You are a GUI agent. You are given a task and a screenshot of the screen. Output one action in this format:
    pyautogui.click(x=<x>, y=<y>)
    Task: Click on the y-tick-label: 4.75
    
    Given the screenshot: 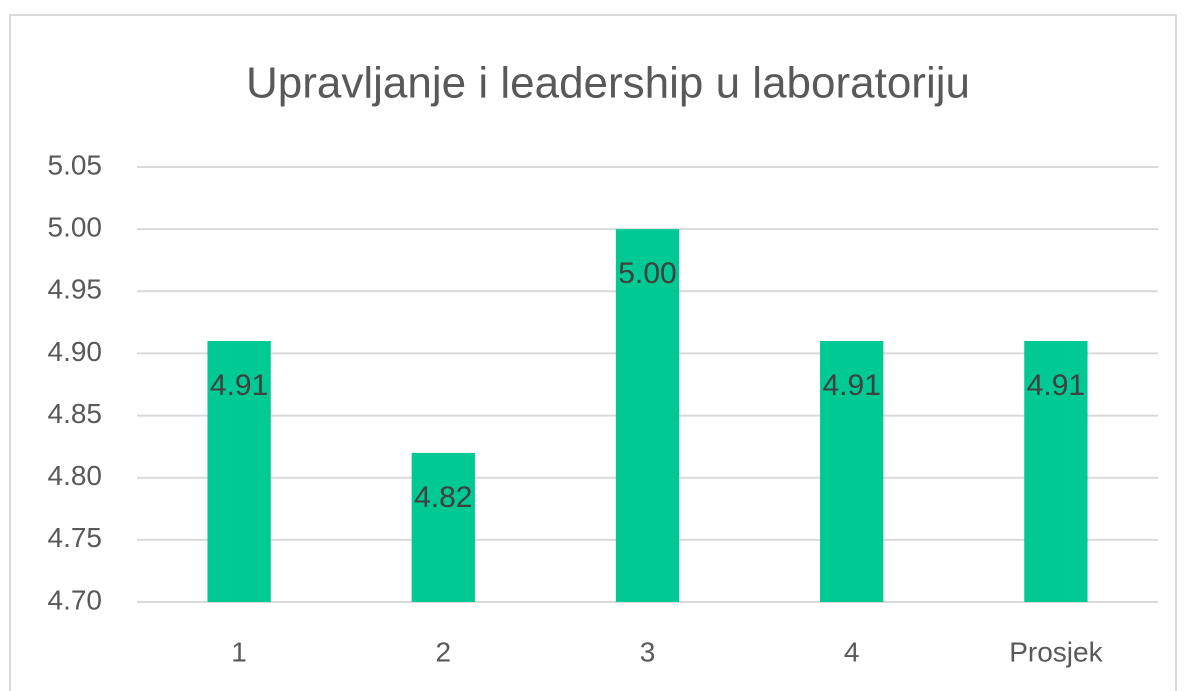 What is the action you would take?
    pyautogui.click(x=75, y=537)
    